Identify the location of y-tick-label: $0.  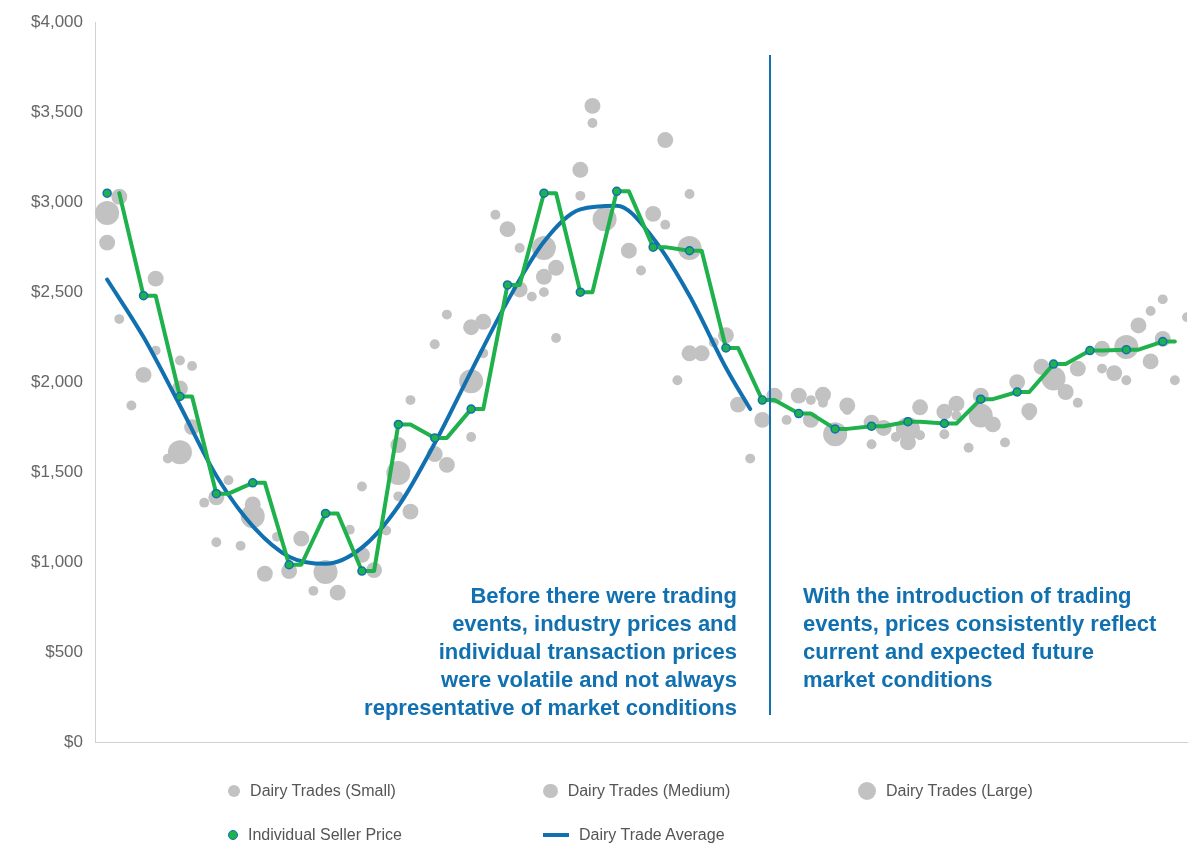
(73, 741).